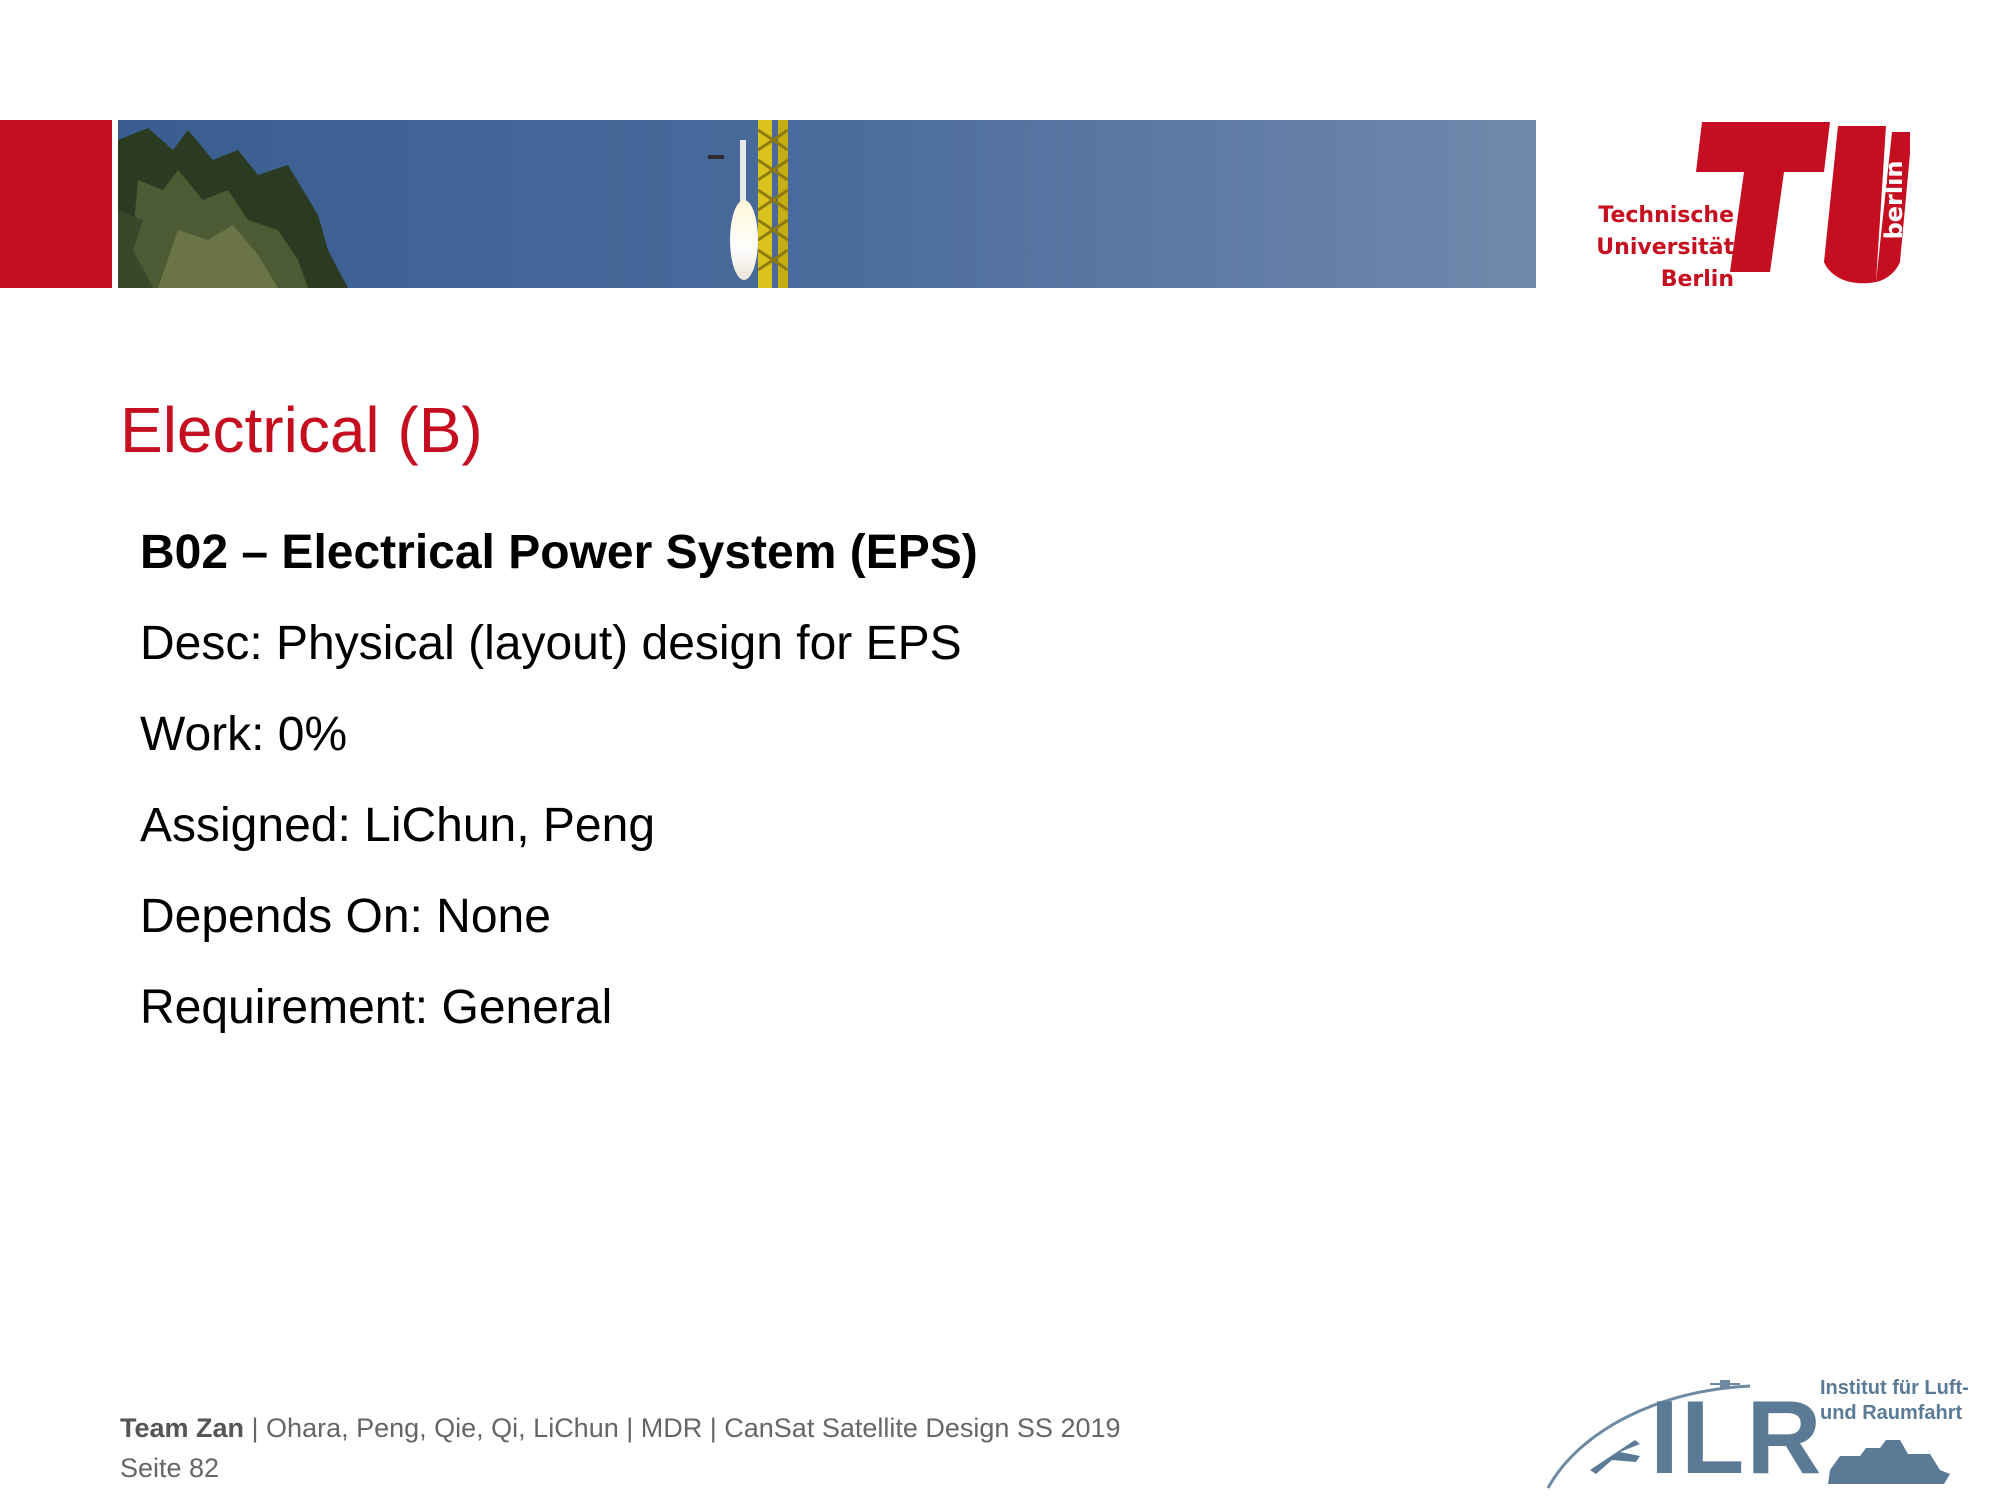 The height and width of the screenshot is (1500, 2000). What do you see at coordinates (1737, 1438) in the screenshot?
I see `ilr-letters: ILR` at bounding box center [1737, 1438].